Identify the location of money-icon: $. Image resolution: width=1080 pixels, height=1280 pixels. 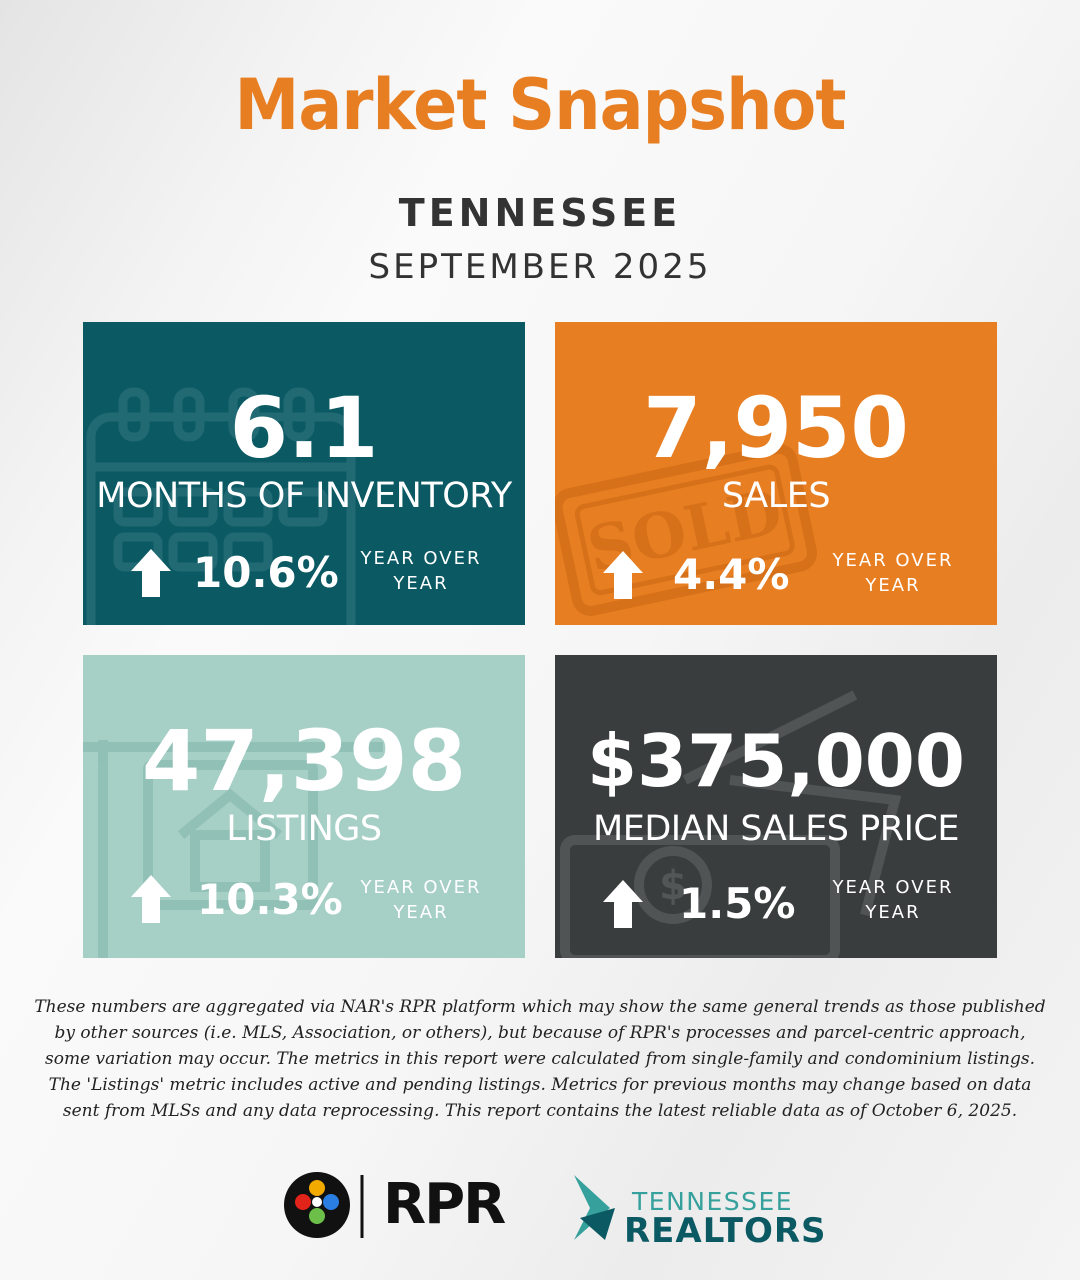
(731, 824).